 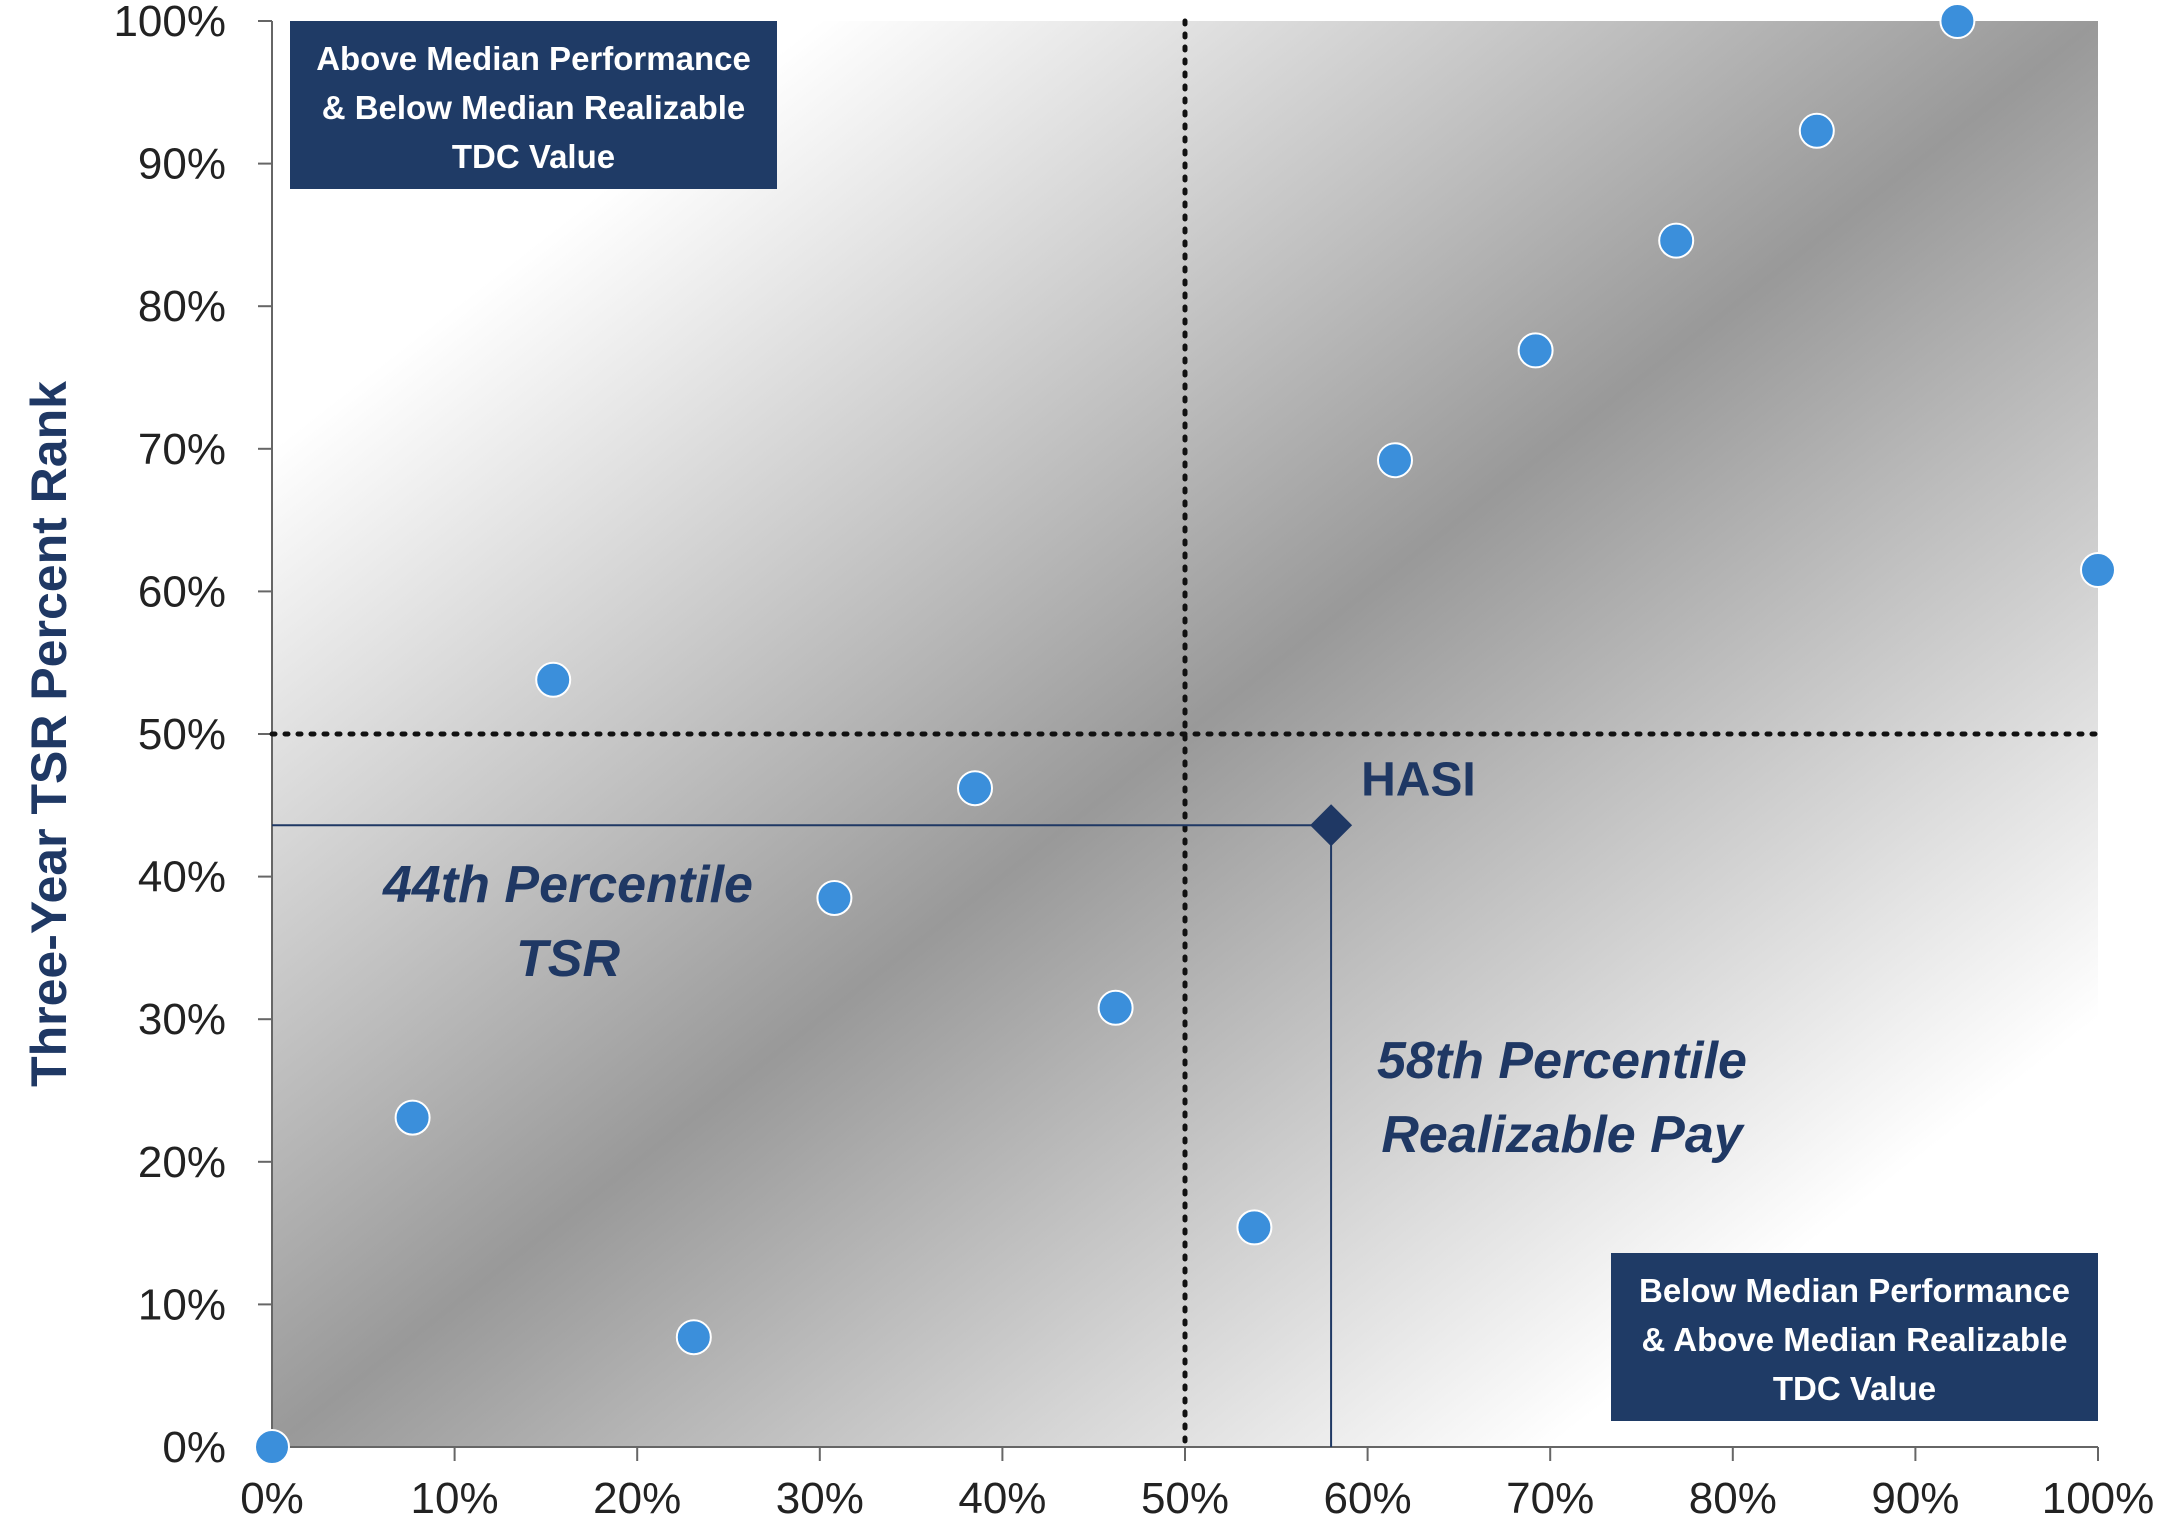 I want to click on quadrant-box-top-left-text: TDC Value, so click(x=533, y=156).